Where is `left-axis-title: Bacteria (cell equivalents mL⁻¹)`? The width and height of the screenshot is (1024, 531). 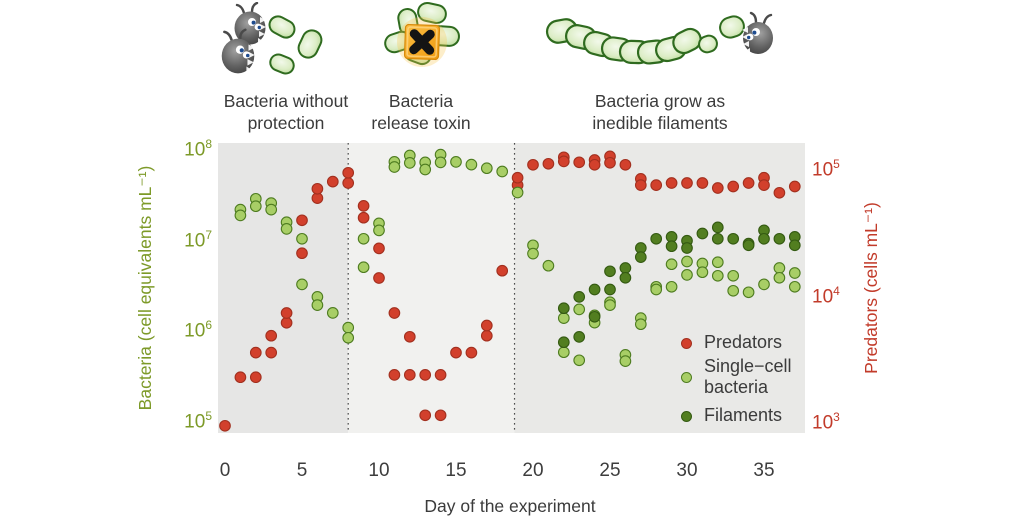 left-axis-title: Bacteria (cell equivalents mL⁻¹) is located at coordinates (145, 288).